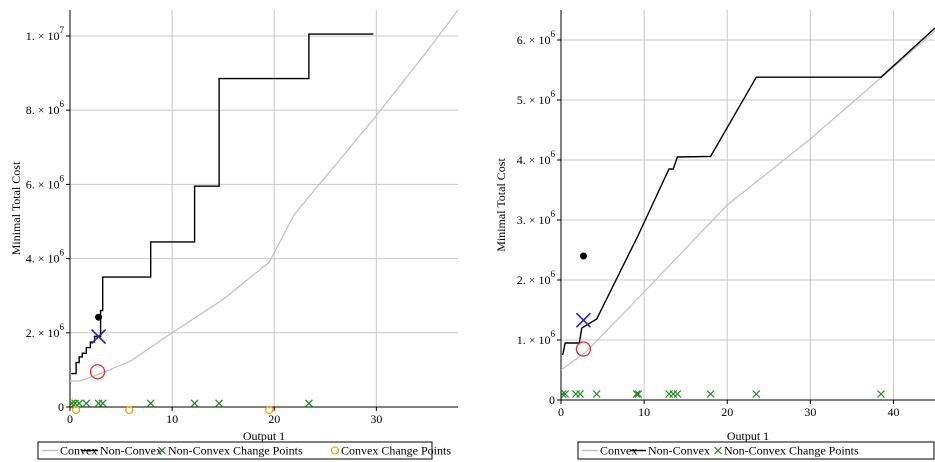  Describe the element at coordinates (45, 108) in the screenshot. I see `y-tick-label: 8. × 106` at that location.